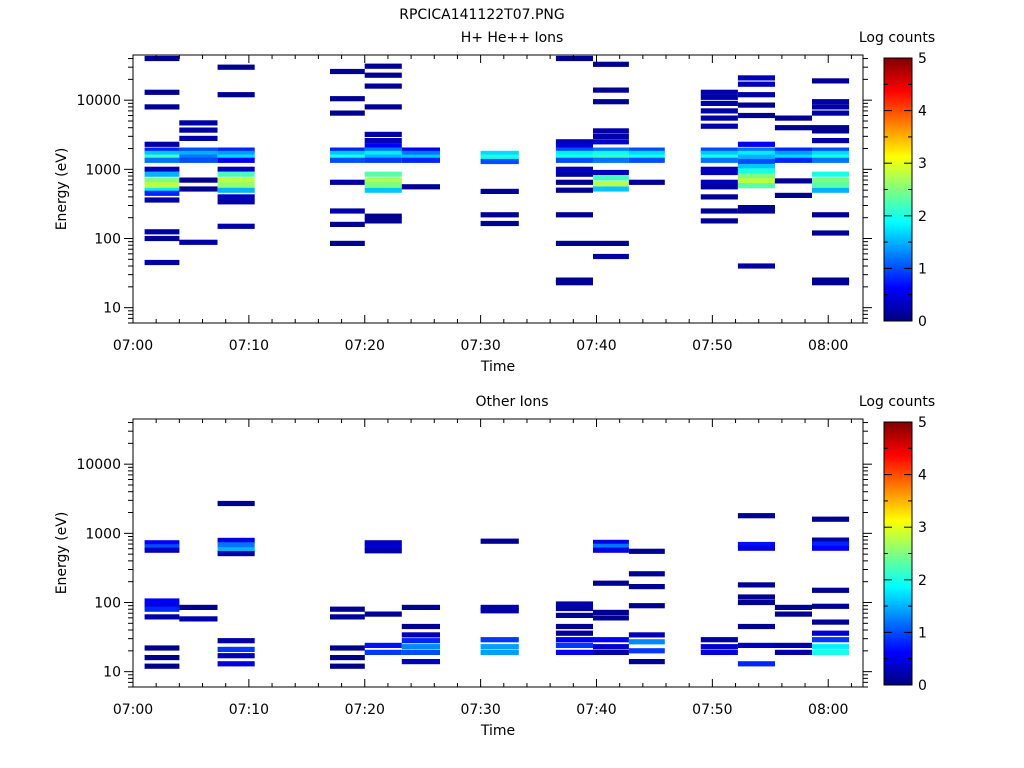 The height and width of the screenshot is (768, 1024). Describe the element at coordinates (512, 38) in the screenshot. I see `panel-title: H+ He++ Ions` at that location.